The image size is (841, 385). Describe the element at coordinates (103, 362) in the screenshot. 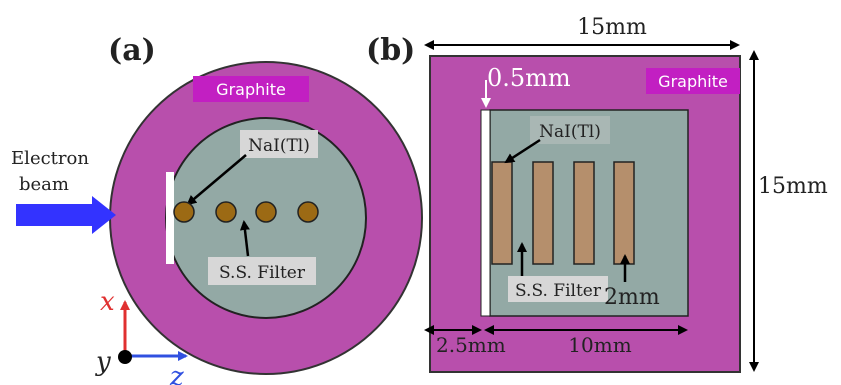

I see `y-axis-label: y` at that location.